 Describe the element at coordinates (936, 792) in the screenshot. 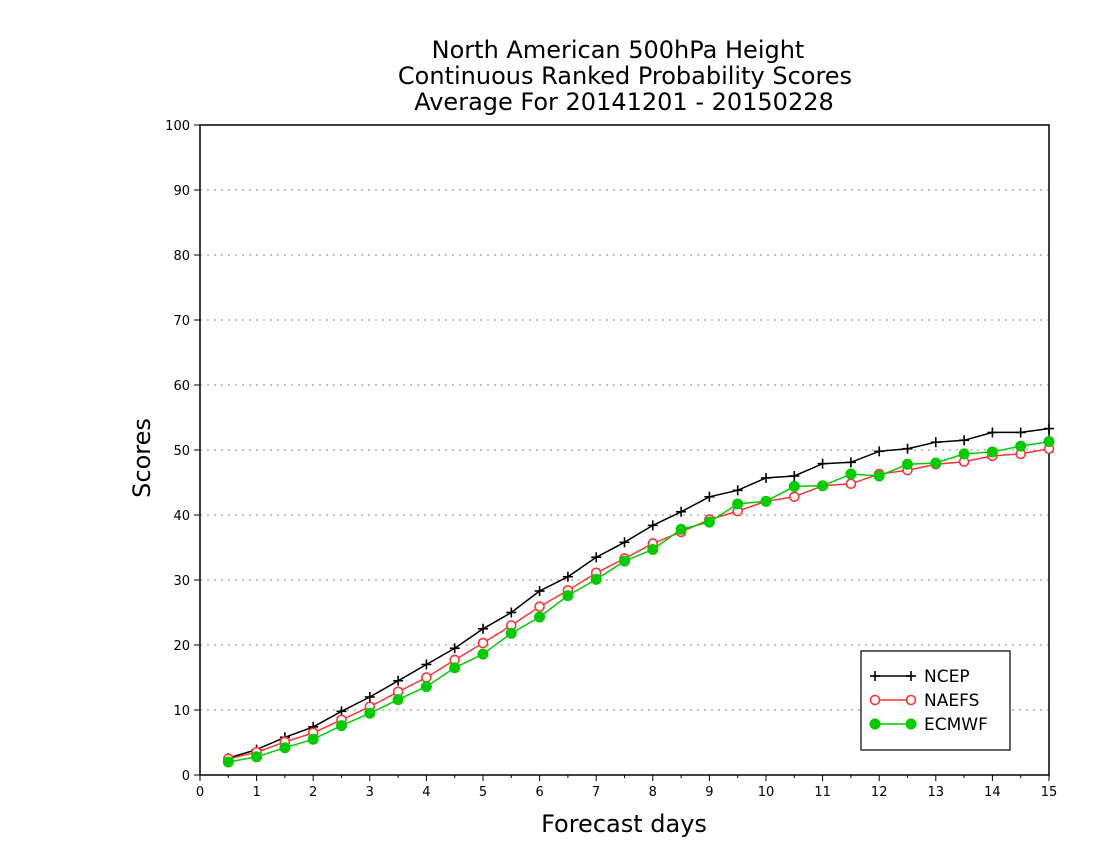

I see `x-tick-label: 13` at that location.